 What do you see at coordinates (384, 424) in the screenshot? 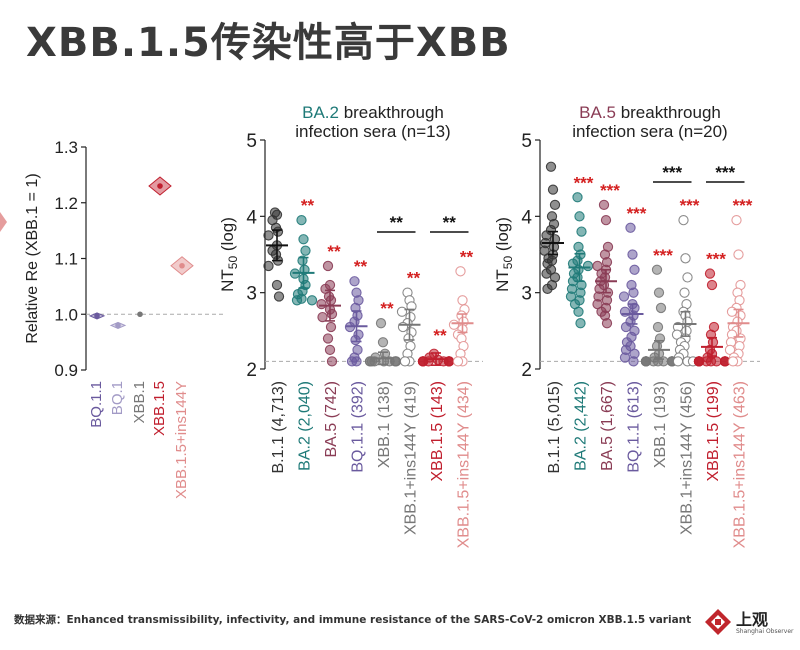
I see `category-label: XBB.1 (138)` at bounding box center [384, 424].